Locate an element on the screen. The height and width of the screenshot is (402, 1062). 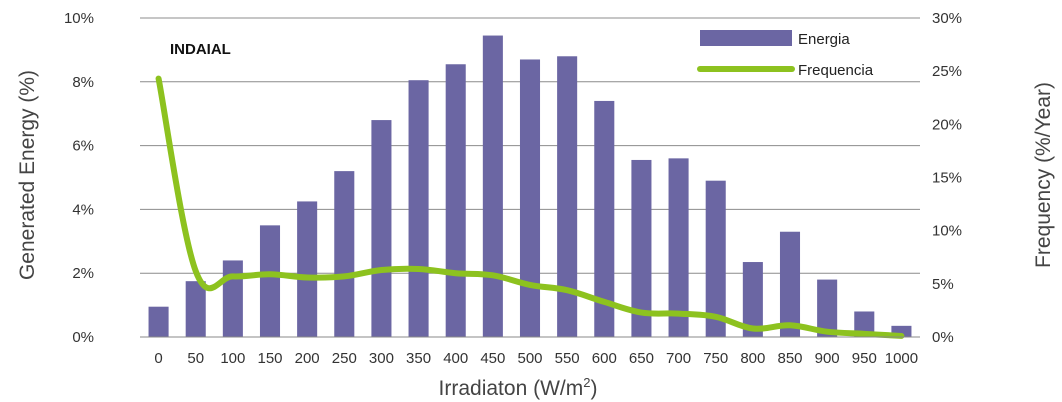
legend-label-energia: Energia is located at coordinates (824, 39).